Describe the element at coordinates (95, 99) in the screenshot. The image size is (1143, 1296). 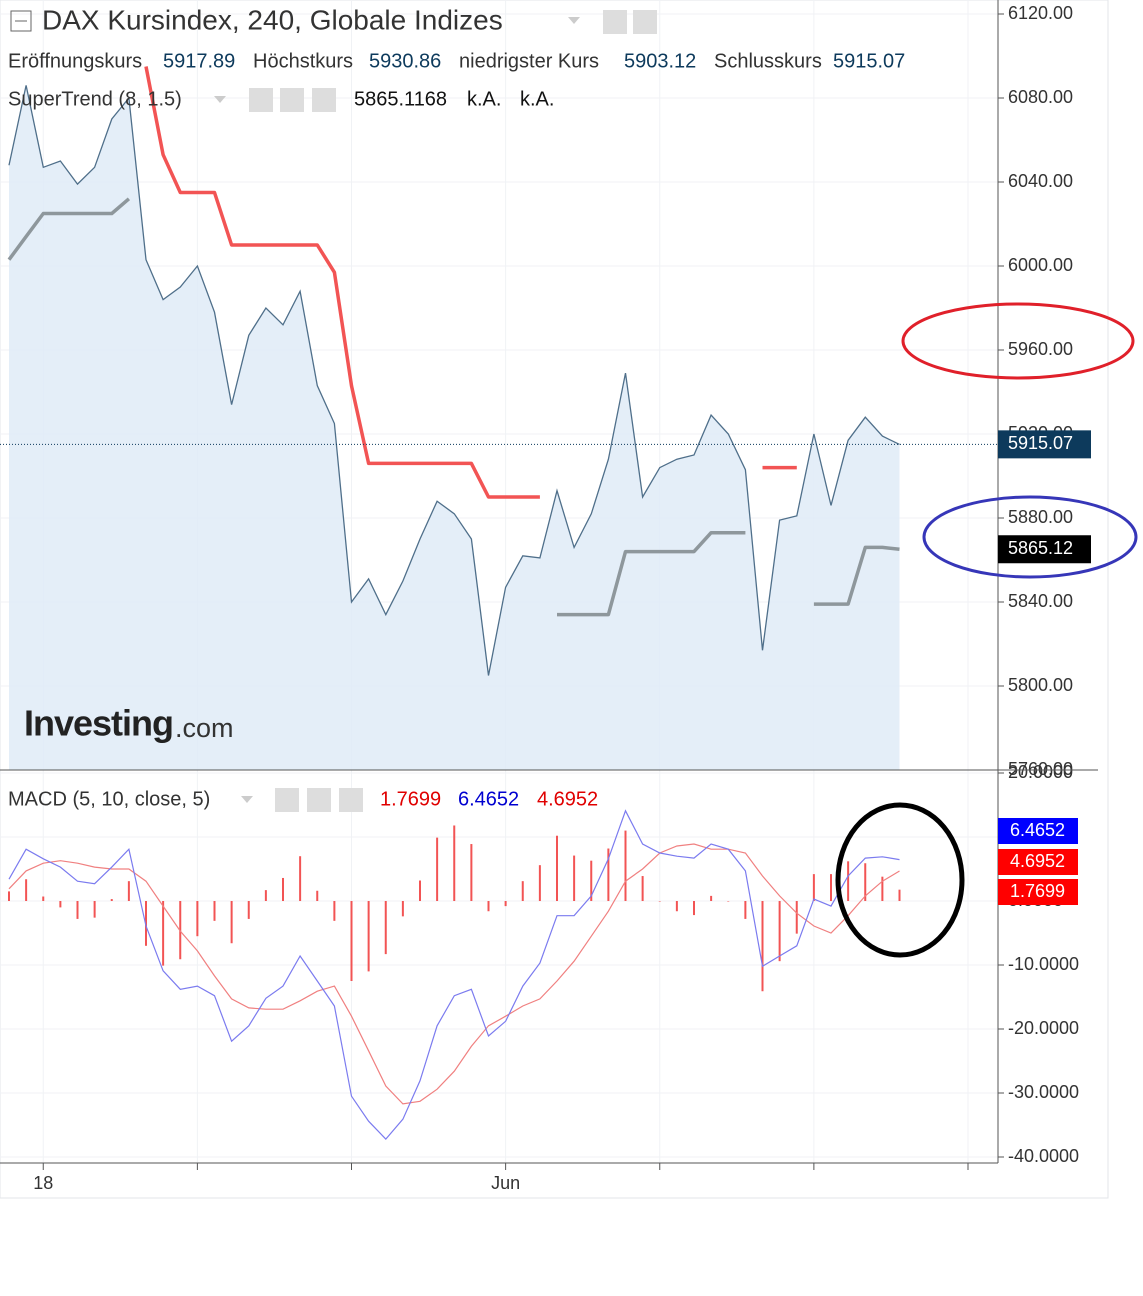
I see `indicator-name: SuperTrend (8, 1.5)` at that location.